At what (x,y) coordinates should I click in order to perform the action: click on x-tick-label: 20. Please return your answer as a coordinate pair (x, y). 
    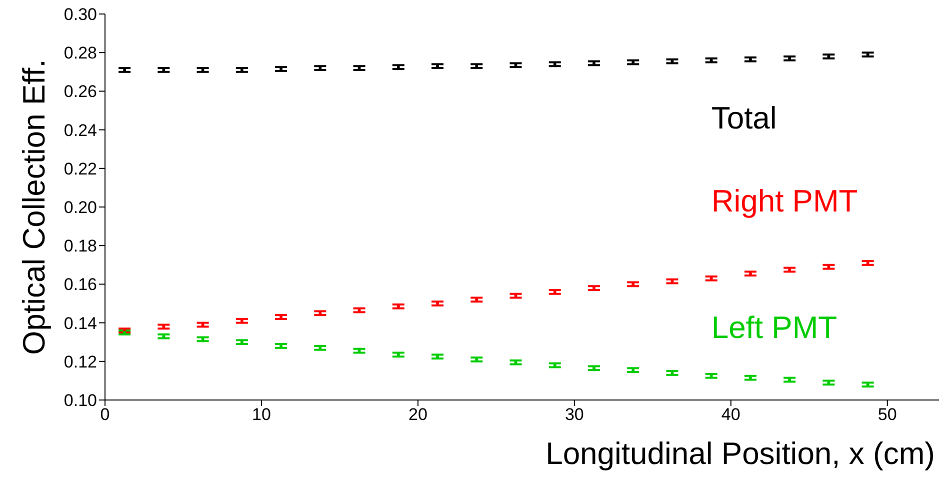
    Looking at the image, I should click on (418, 414).